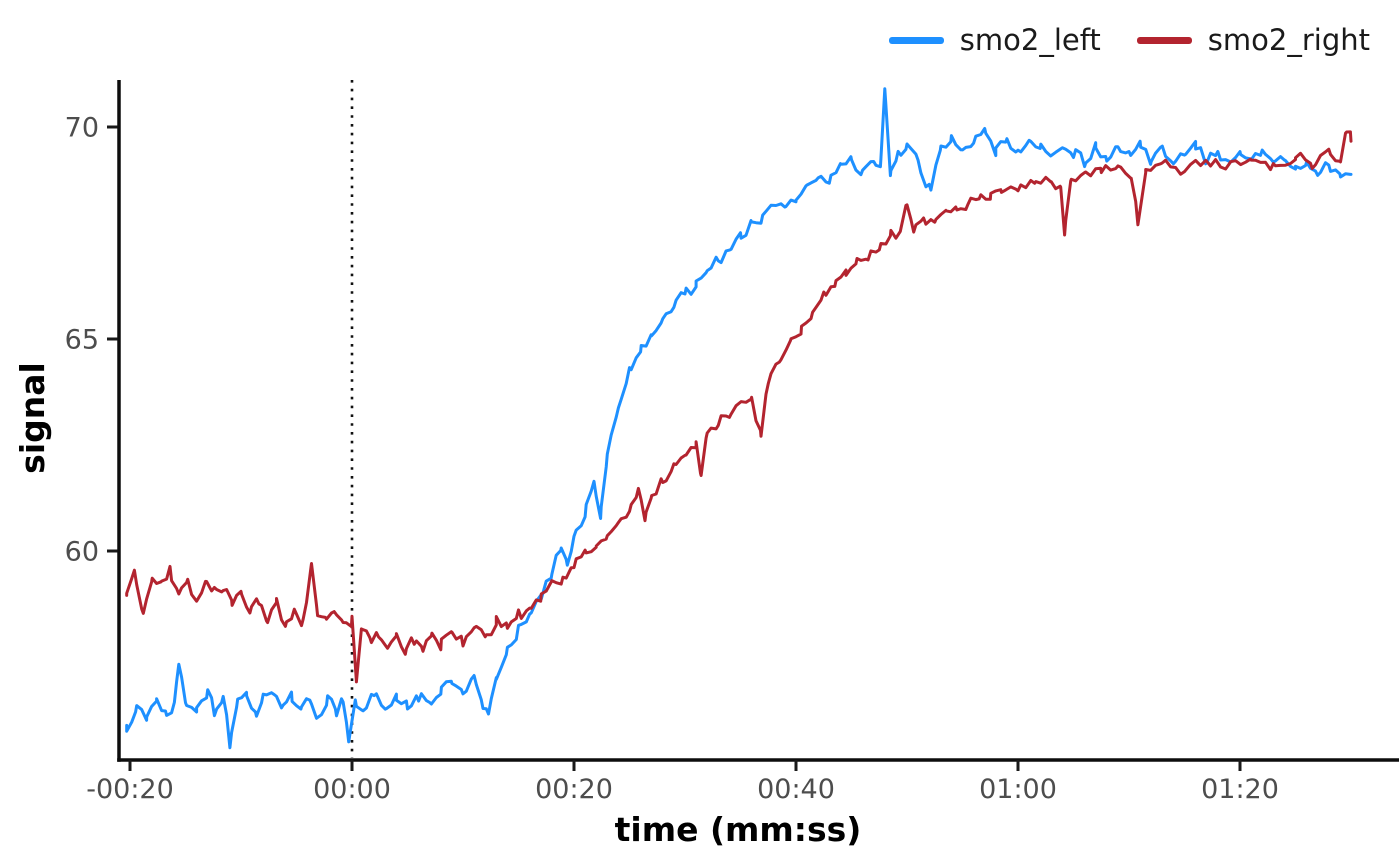  I want to click on x-tick-label: 01:20, so click(1240, 789).